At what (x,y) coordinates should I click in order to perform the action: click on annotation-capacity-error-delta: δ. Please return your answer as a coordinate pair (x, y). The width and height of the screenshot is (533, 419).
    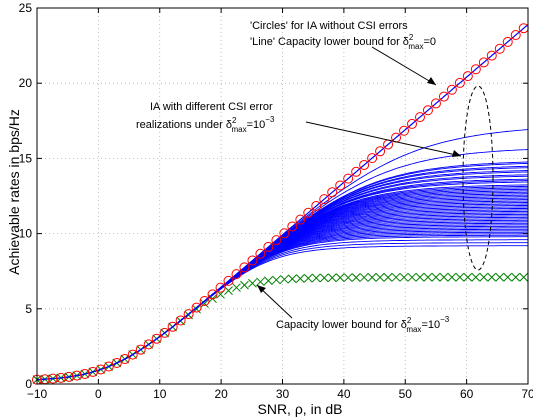
    Looking at the image, I should click on (404, 325).